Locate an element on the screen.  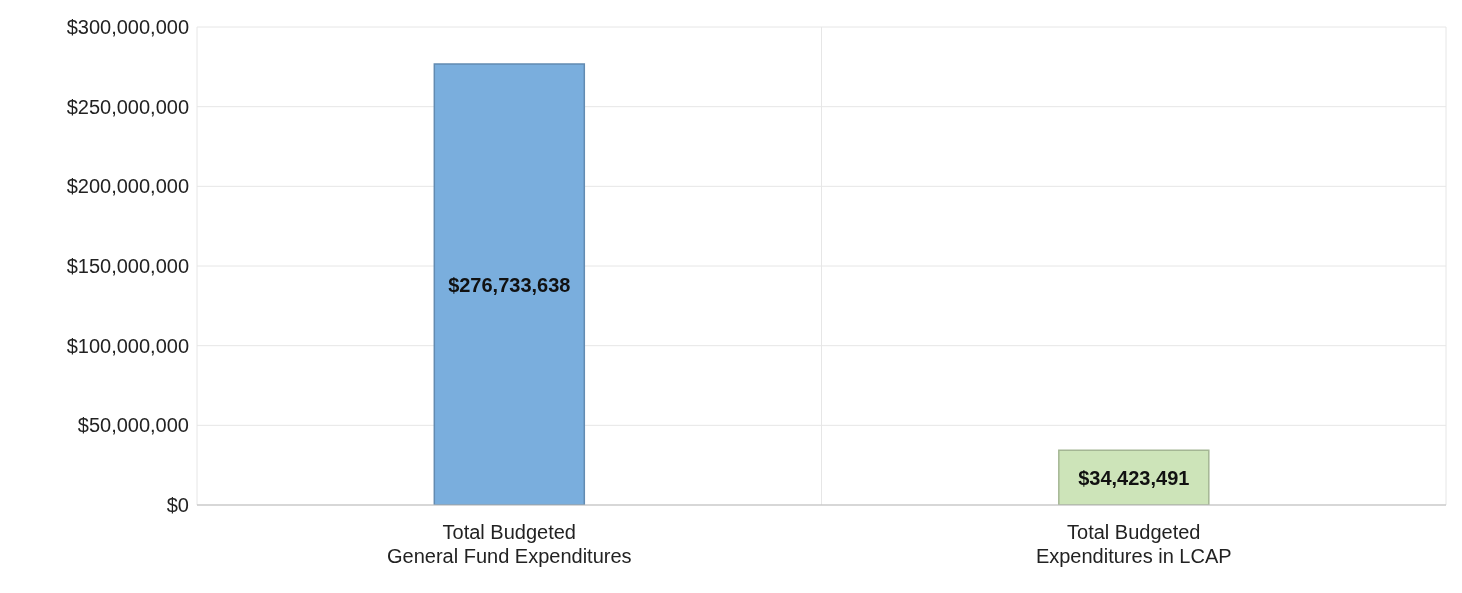
y-tick-label: $150,000,000 is located at coordinates (127, 266).